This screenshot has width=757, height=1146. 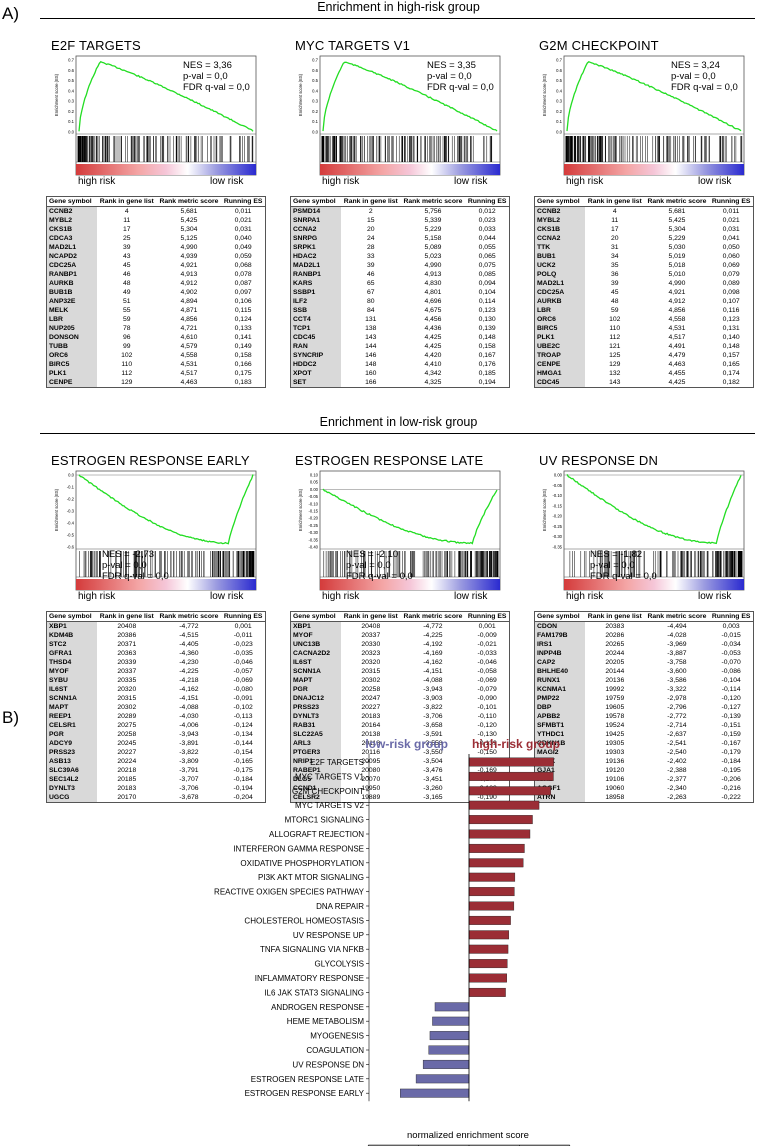 I want to click on table-row: CAP2 20205 -3,758 -0,070, so click(x=644, y=662).